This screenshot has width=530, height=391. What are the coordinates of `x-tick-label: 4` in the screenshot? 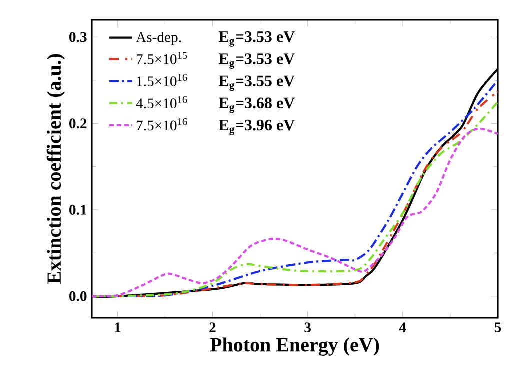 It's located at (402, 327).